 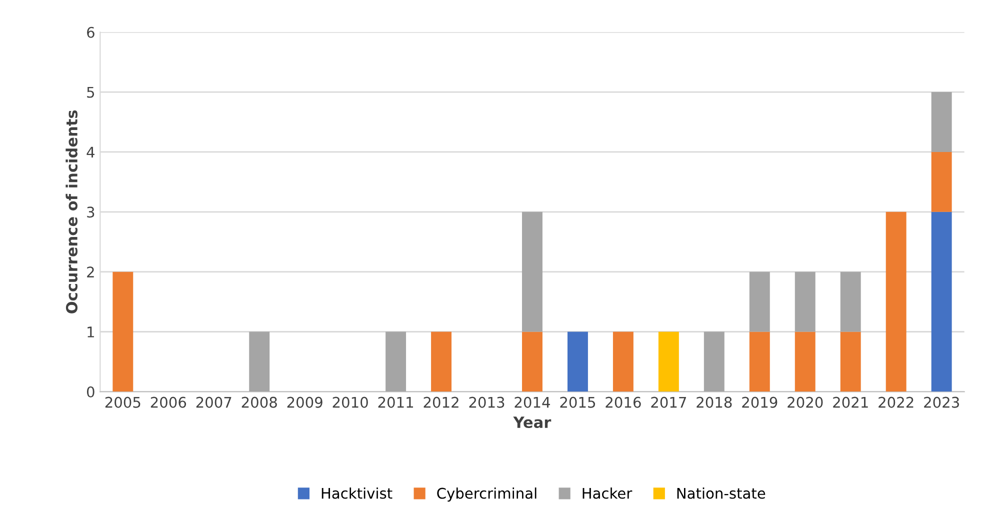 I want to click on x-tick-label: 2017, so click(x=668, y=402).